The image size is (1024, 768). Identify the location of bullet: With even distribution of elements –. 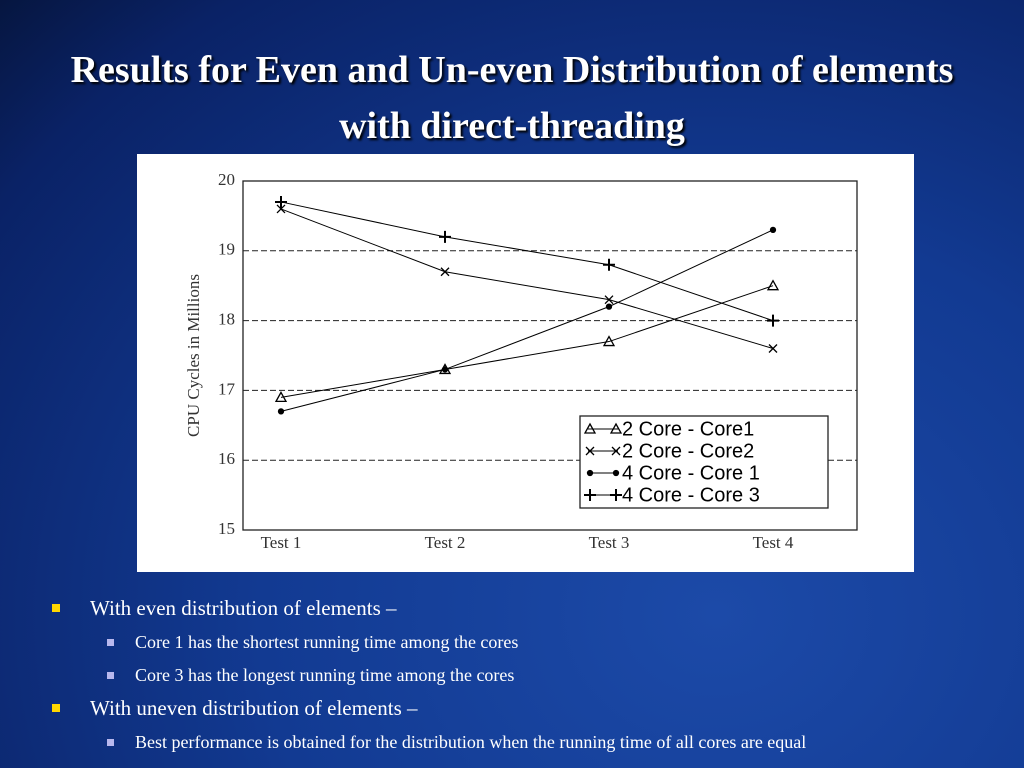
(512, 611).